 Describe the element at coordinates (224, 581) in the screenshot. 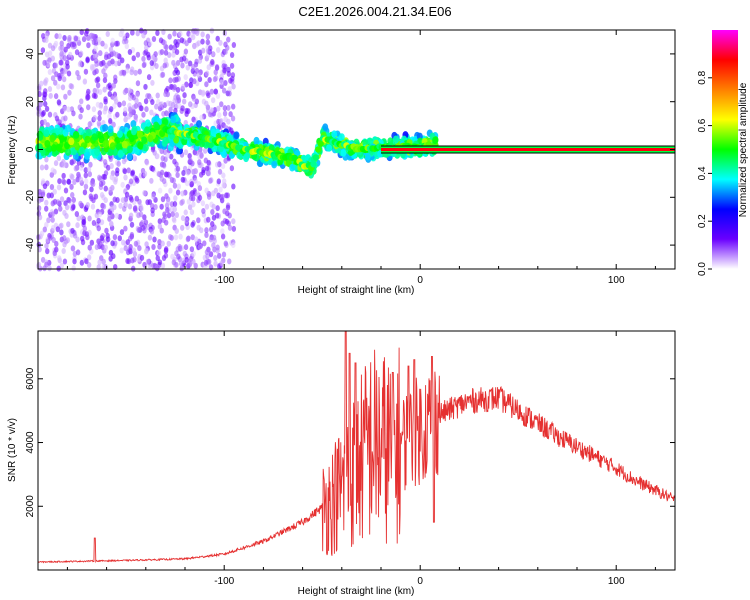

I see `x-tick-label: -100` at that location.